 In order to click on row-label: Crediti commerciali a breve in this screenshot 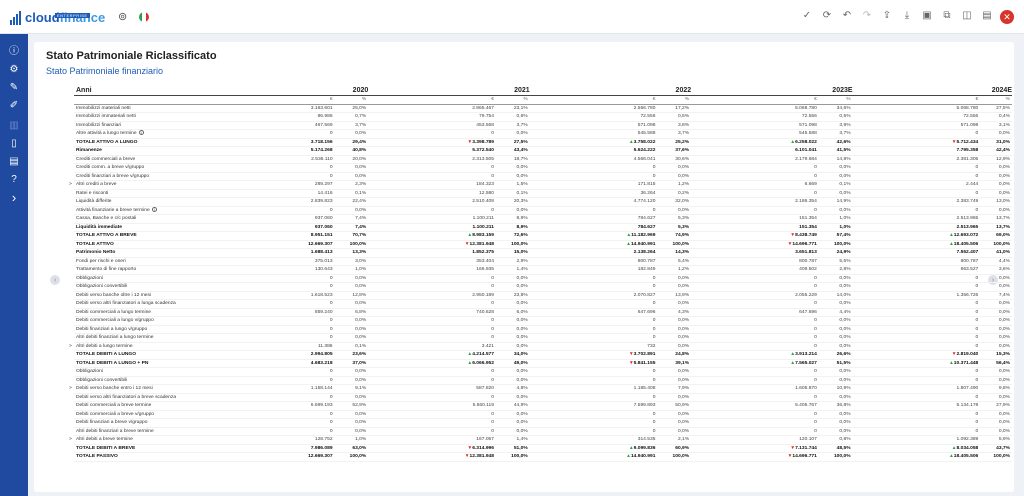, I will do `click(140, 159)`.